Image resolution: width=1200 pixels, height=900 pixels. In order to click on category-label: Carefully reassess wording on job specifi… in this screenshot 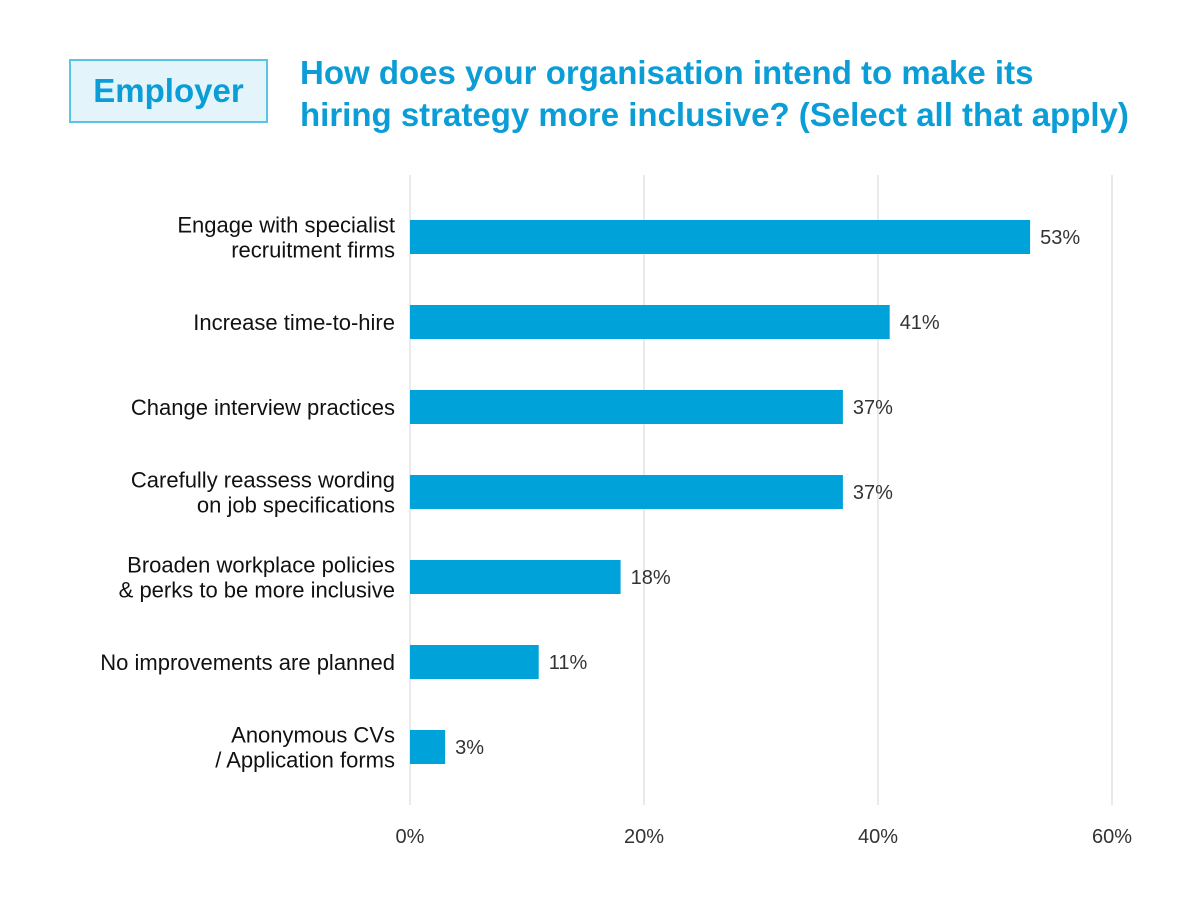, I will do `click(263, 493)`.